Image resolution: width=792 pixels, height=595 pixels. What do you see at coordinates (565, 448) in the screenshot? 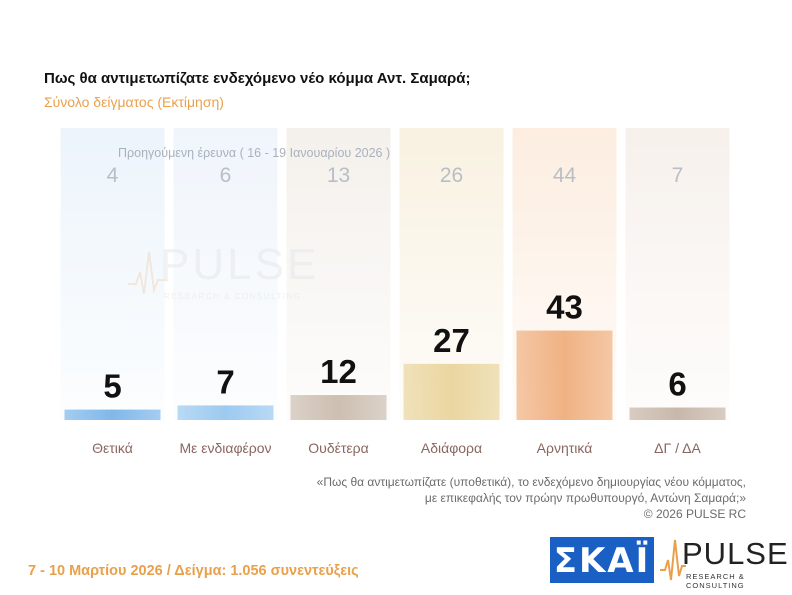
I see `category-label: Αρνητικά` at bounding box center [565, 448].